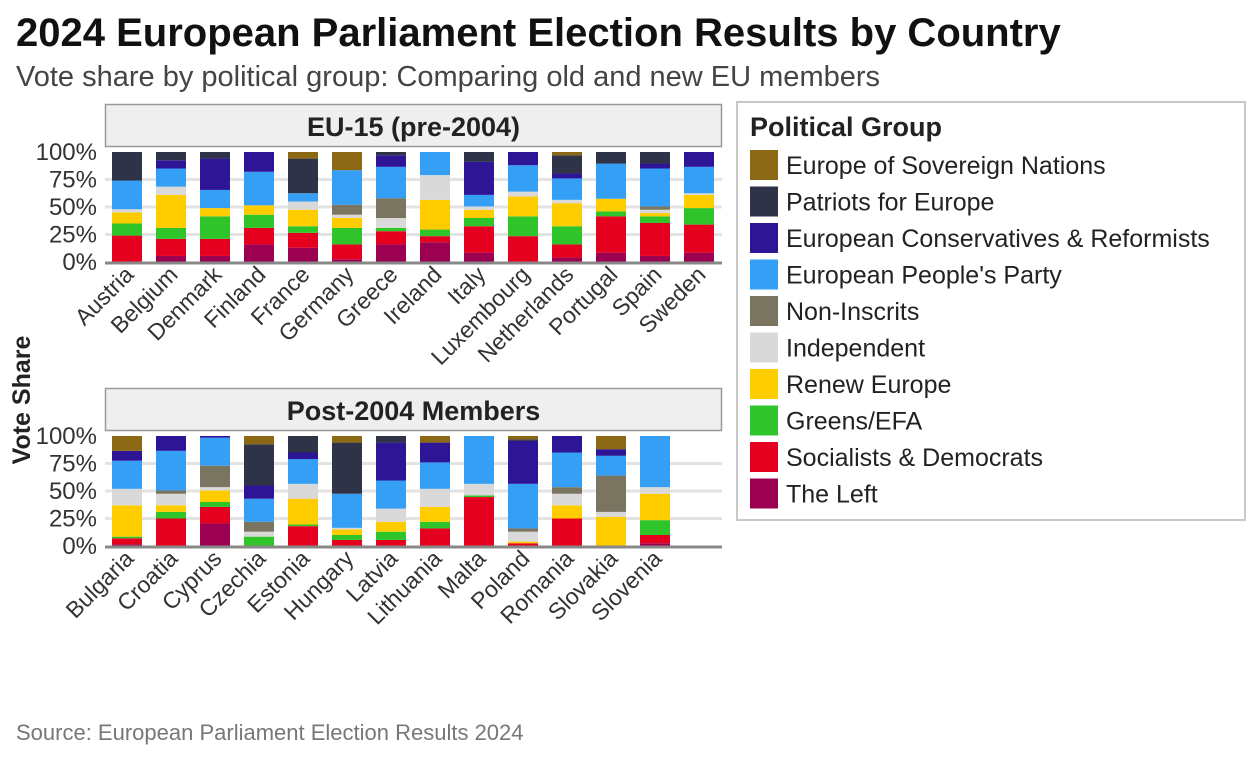 The image size is (1248, 773). I want to click on legend-label: European Conservatives & Reformists, so click(998, 239).